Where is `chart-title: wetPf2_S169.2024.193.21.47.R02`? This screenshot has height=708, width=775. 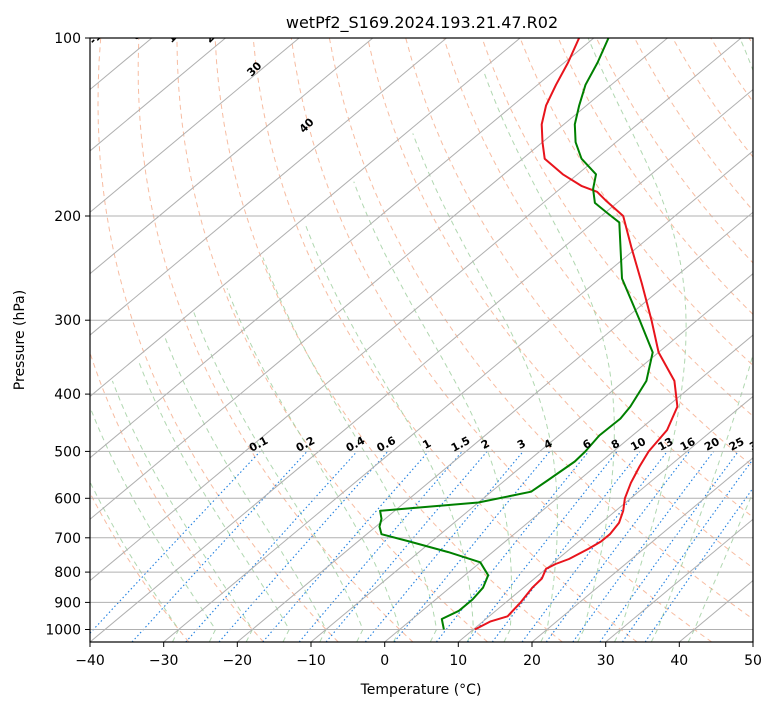
chart-title: wetPf2_S169.2024.193.21.47.R02 is located at coordinates (422, 23).